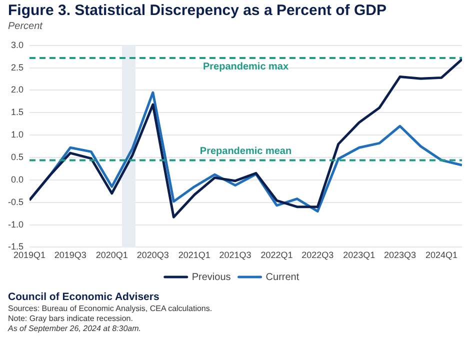 The height and width of the screenshot is (338, 474). I want to click on ref-line-label: Prepandemic max, so click(245, 67).